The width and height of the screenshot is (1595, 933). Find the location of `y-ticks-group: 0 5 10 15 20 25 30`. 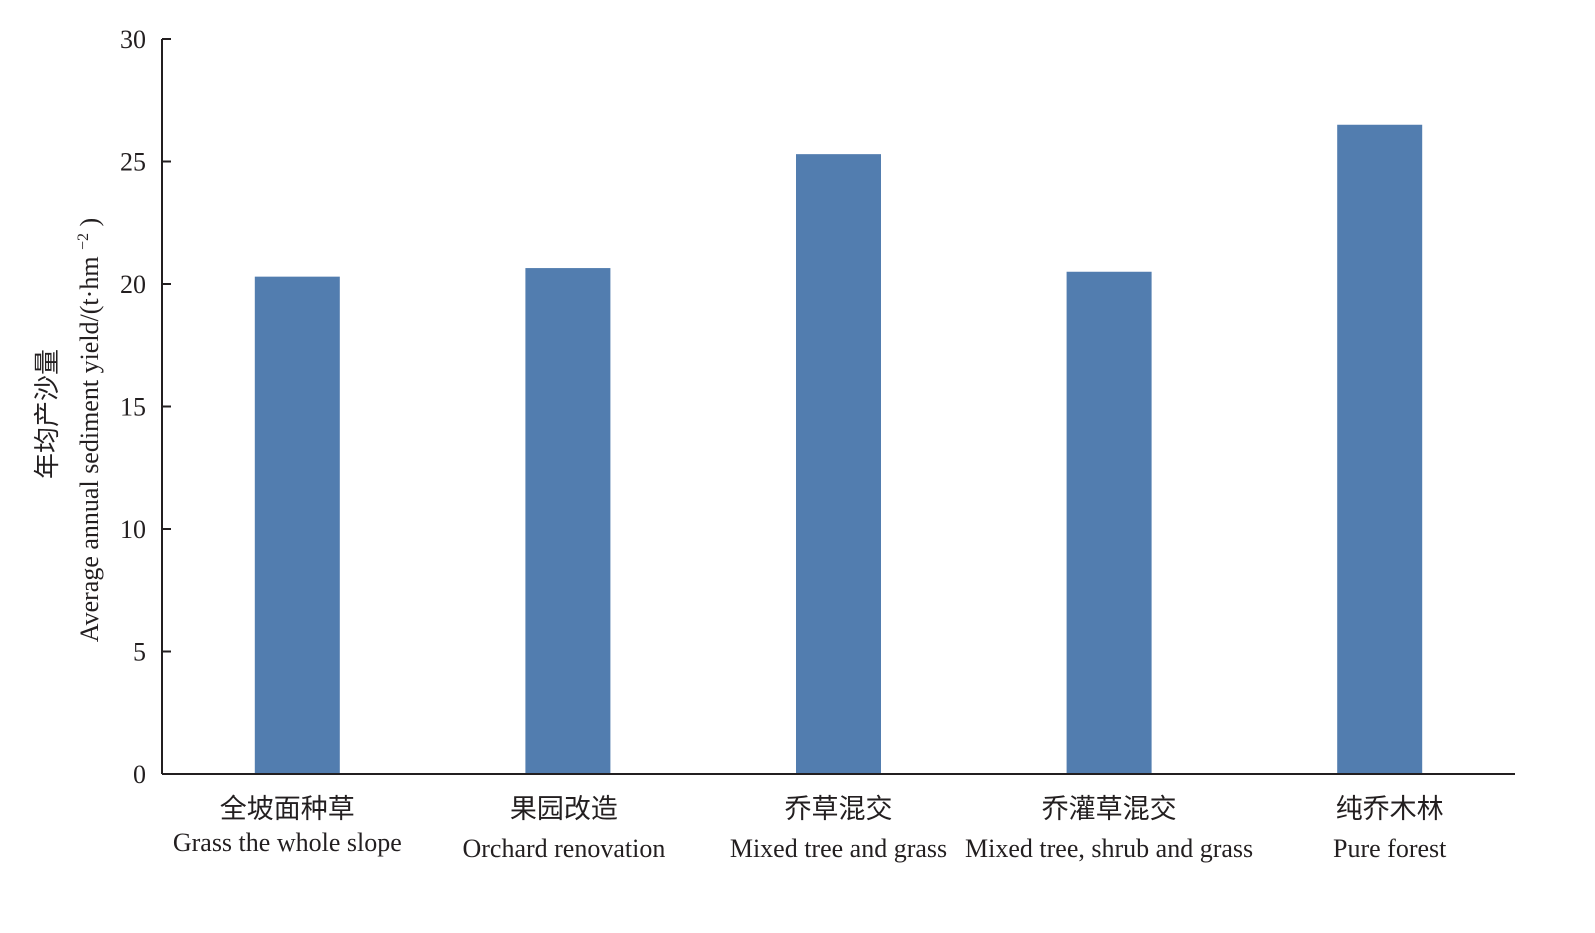

y-ticks-group: 0 5 10 15 20 25 30 is located at coordinates (145, 407).